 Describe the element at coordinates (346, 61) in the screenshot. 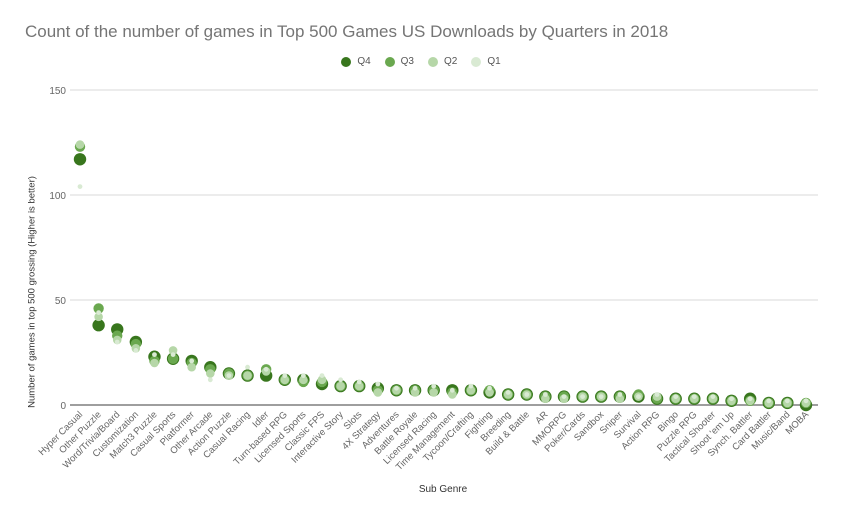

I see `legend-swatch-q4` at that location.